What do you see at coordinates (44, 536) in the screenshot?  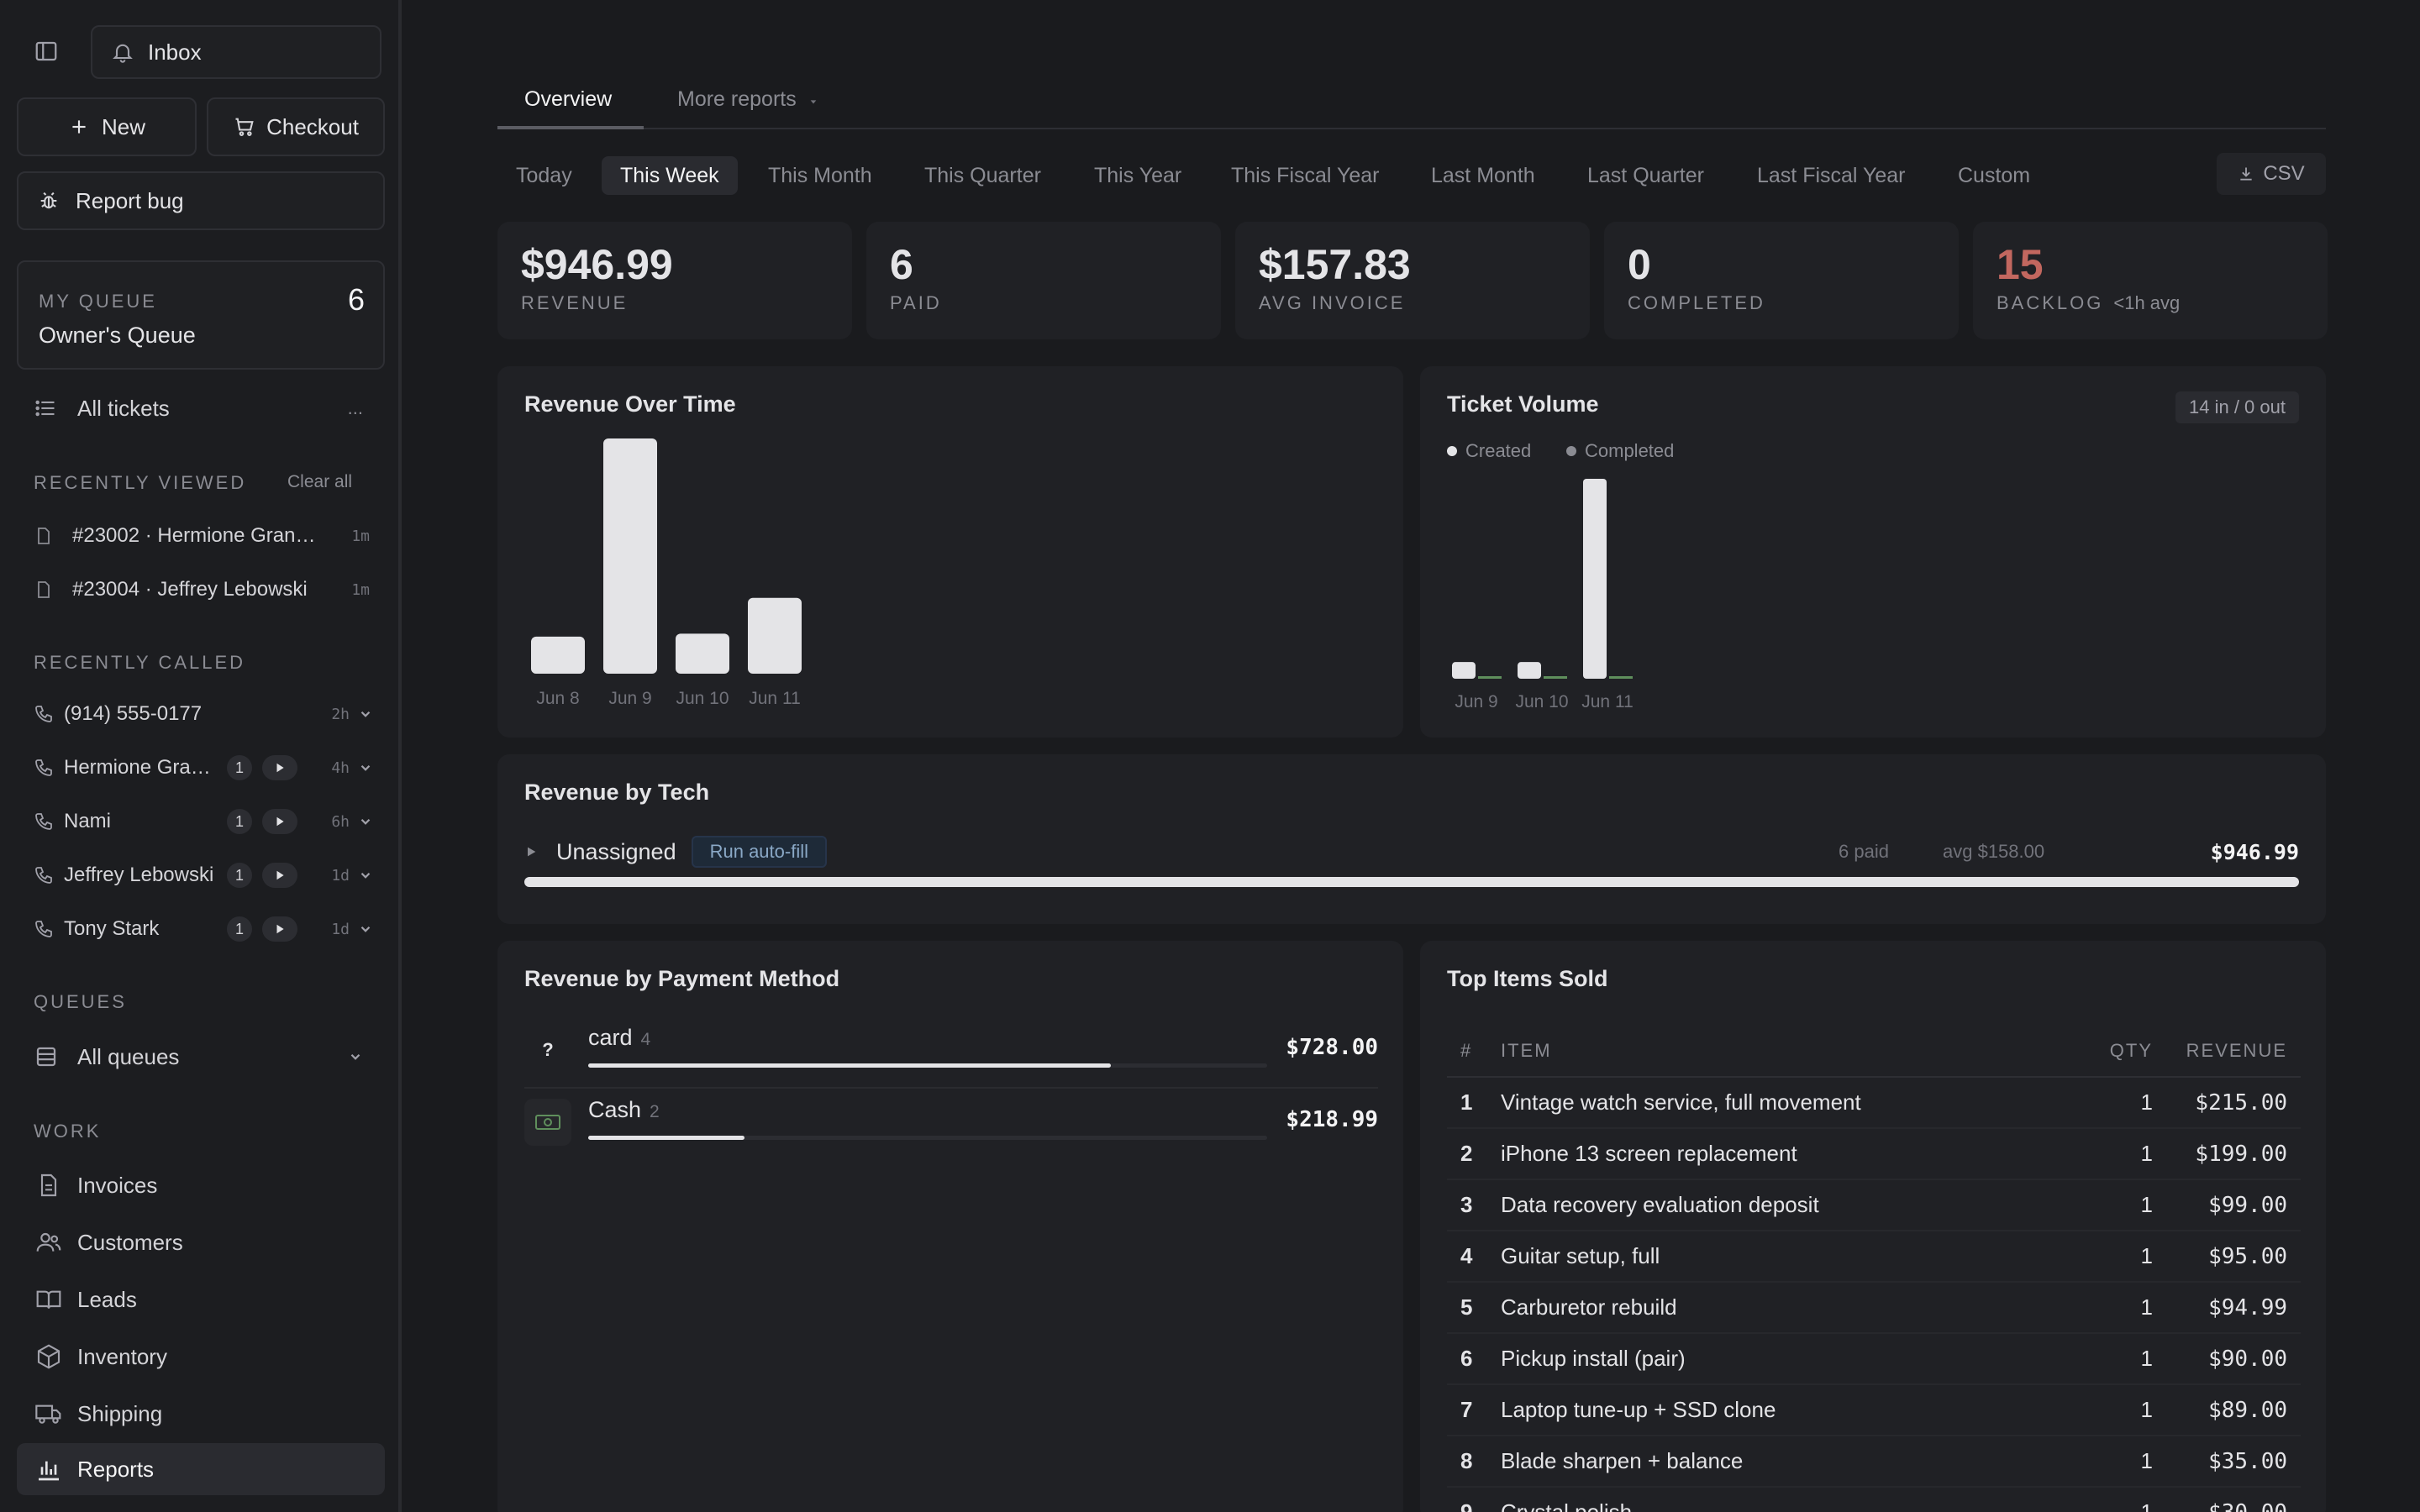 I see `file-icon` at bounding box center [44, 536].